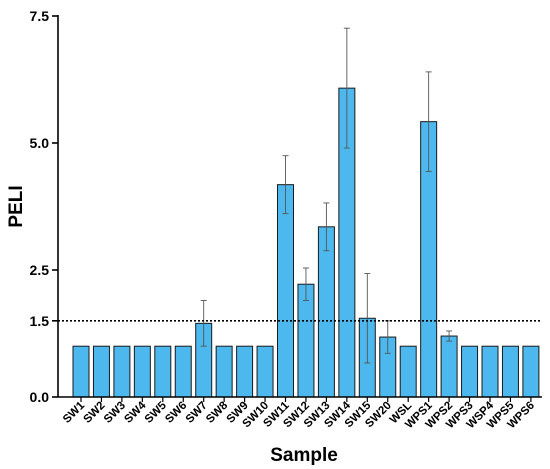 The height and width of the screenshot is (469, 550). Describe the element at coordinates (156, 412) in the screenshot. I see `x-tick-label-sw5: SW5` at that location.